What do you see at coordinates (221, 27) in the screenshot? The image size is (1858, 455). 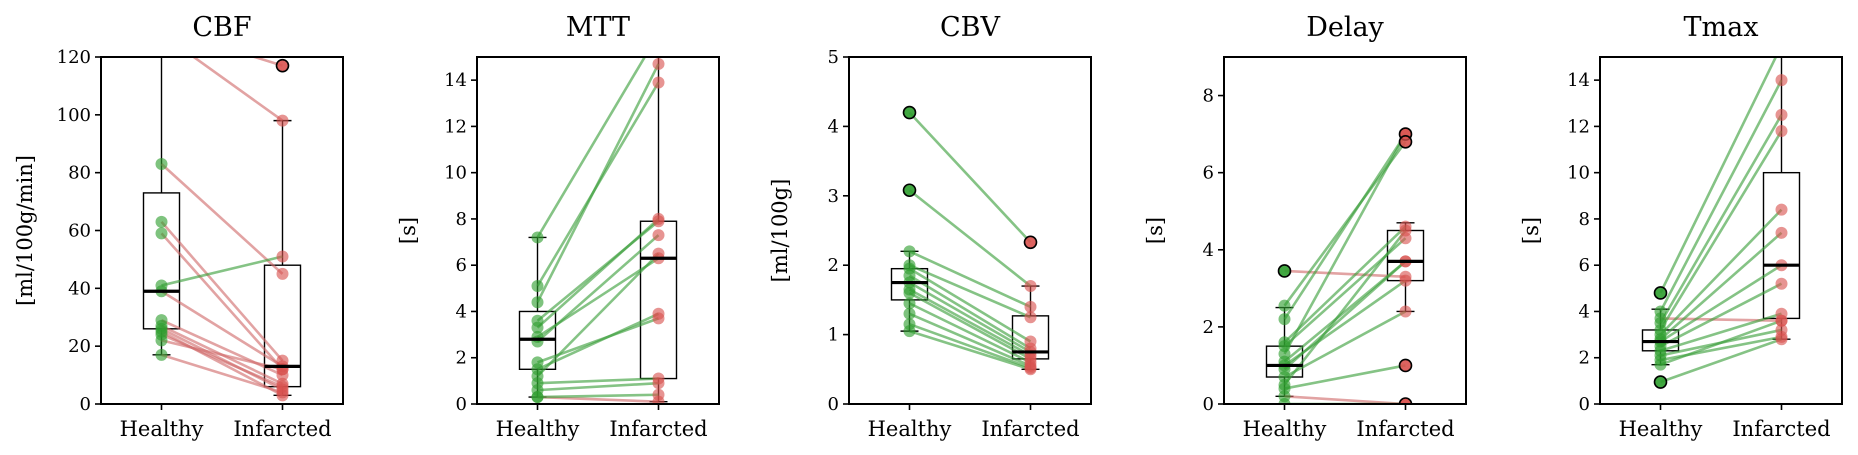 I see `panel-title: CBF` at bounding box center [221, 27].